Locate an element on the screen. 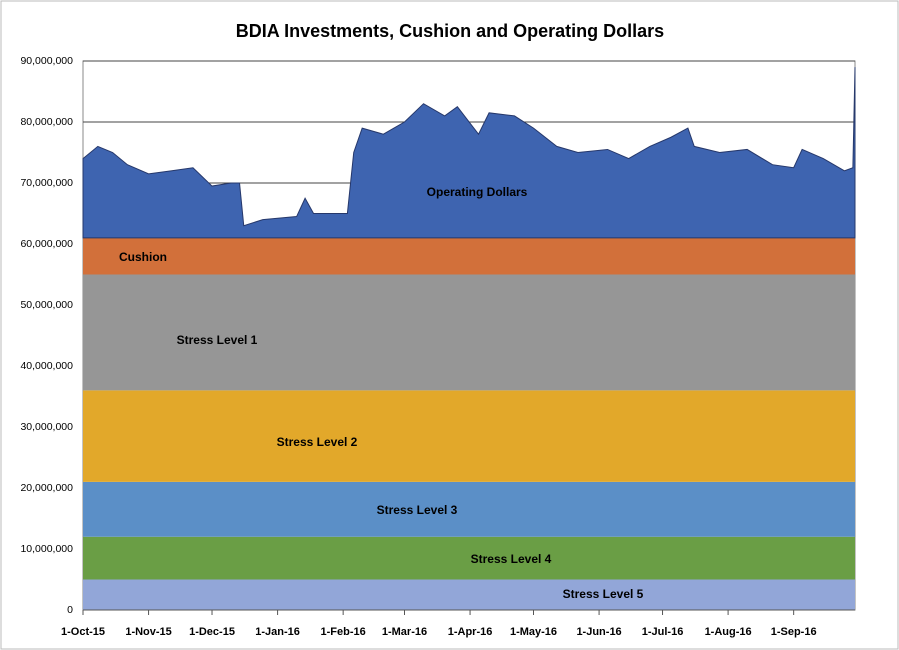 This screenshot has height=650, width=899. x-tick-label: 1-Mar-16 is located at coordinates (404, 632).